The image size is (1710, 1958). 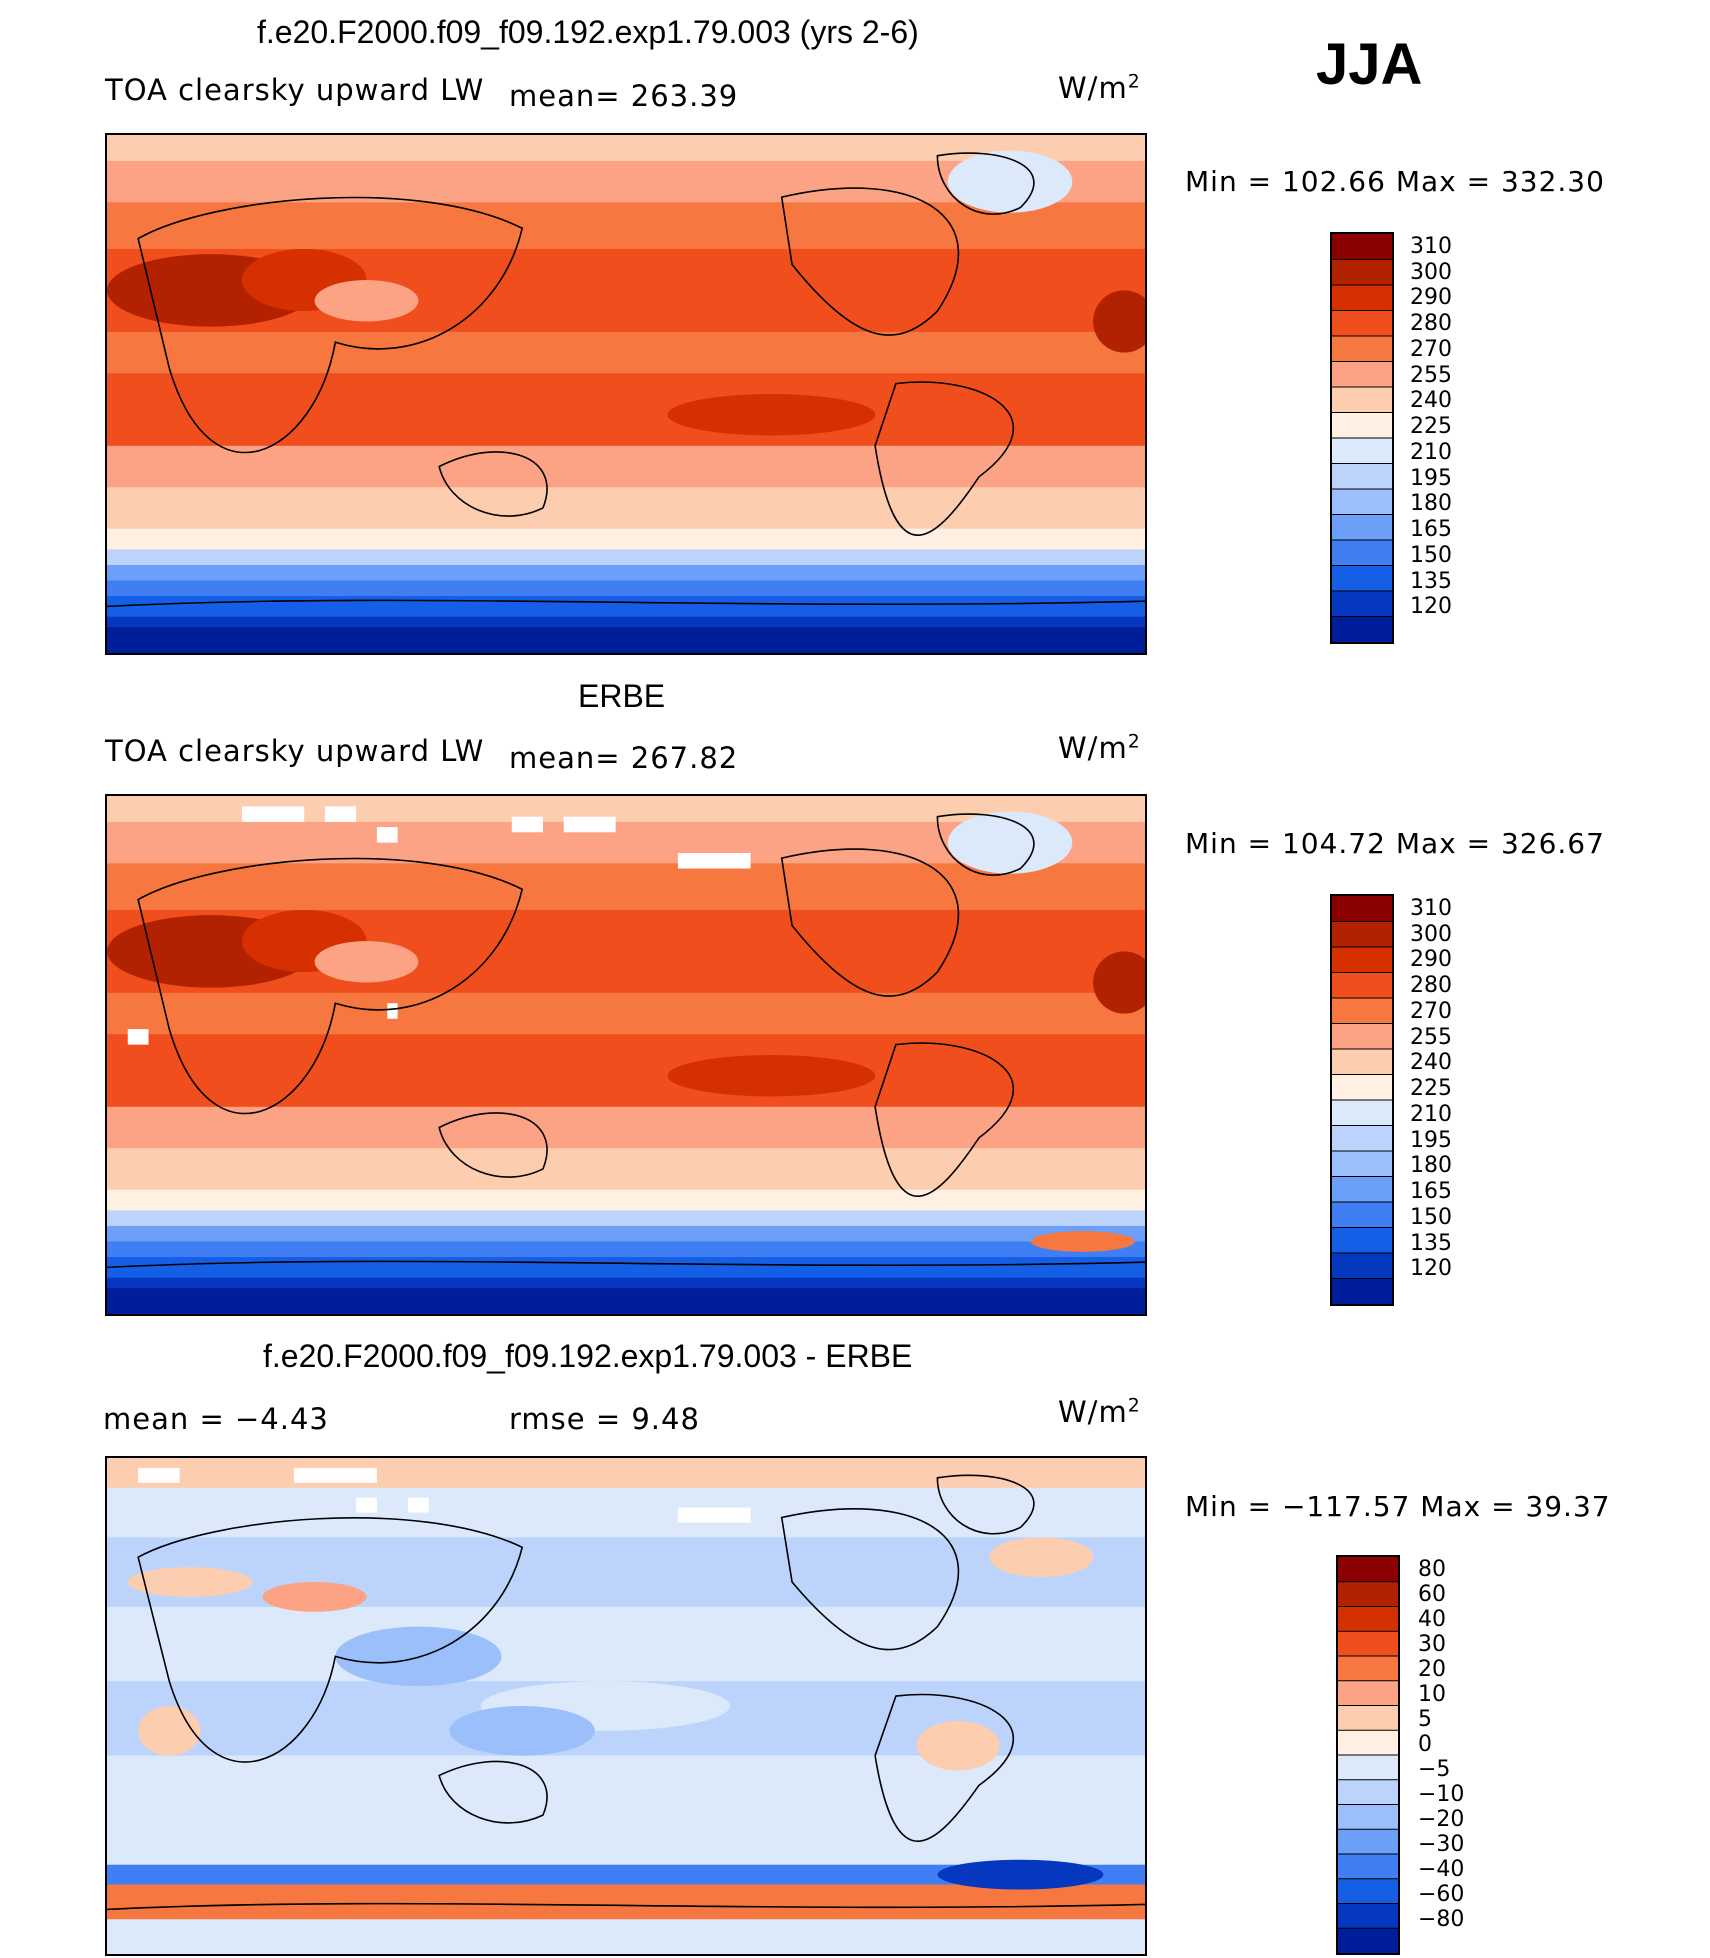 I want to click on colorbar-tick-label: 150, so click(x=1431, y=1217).